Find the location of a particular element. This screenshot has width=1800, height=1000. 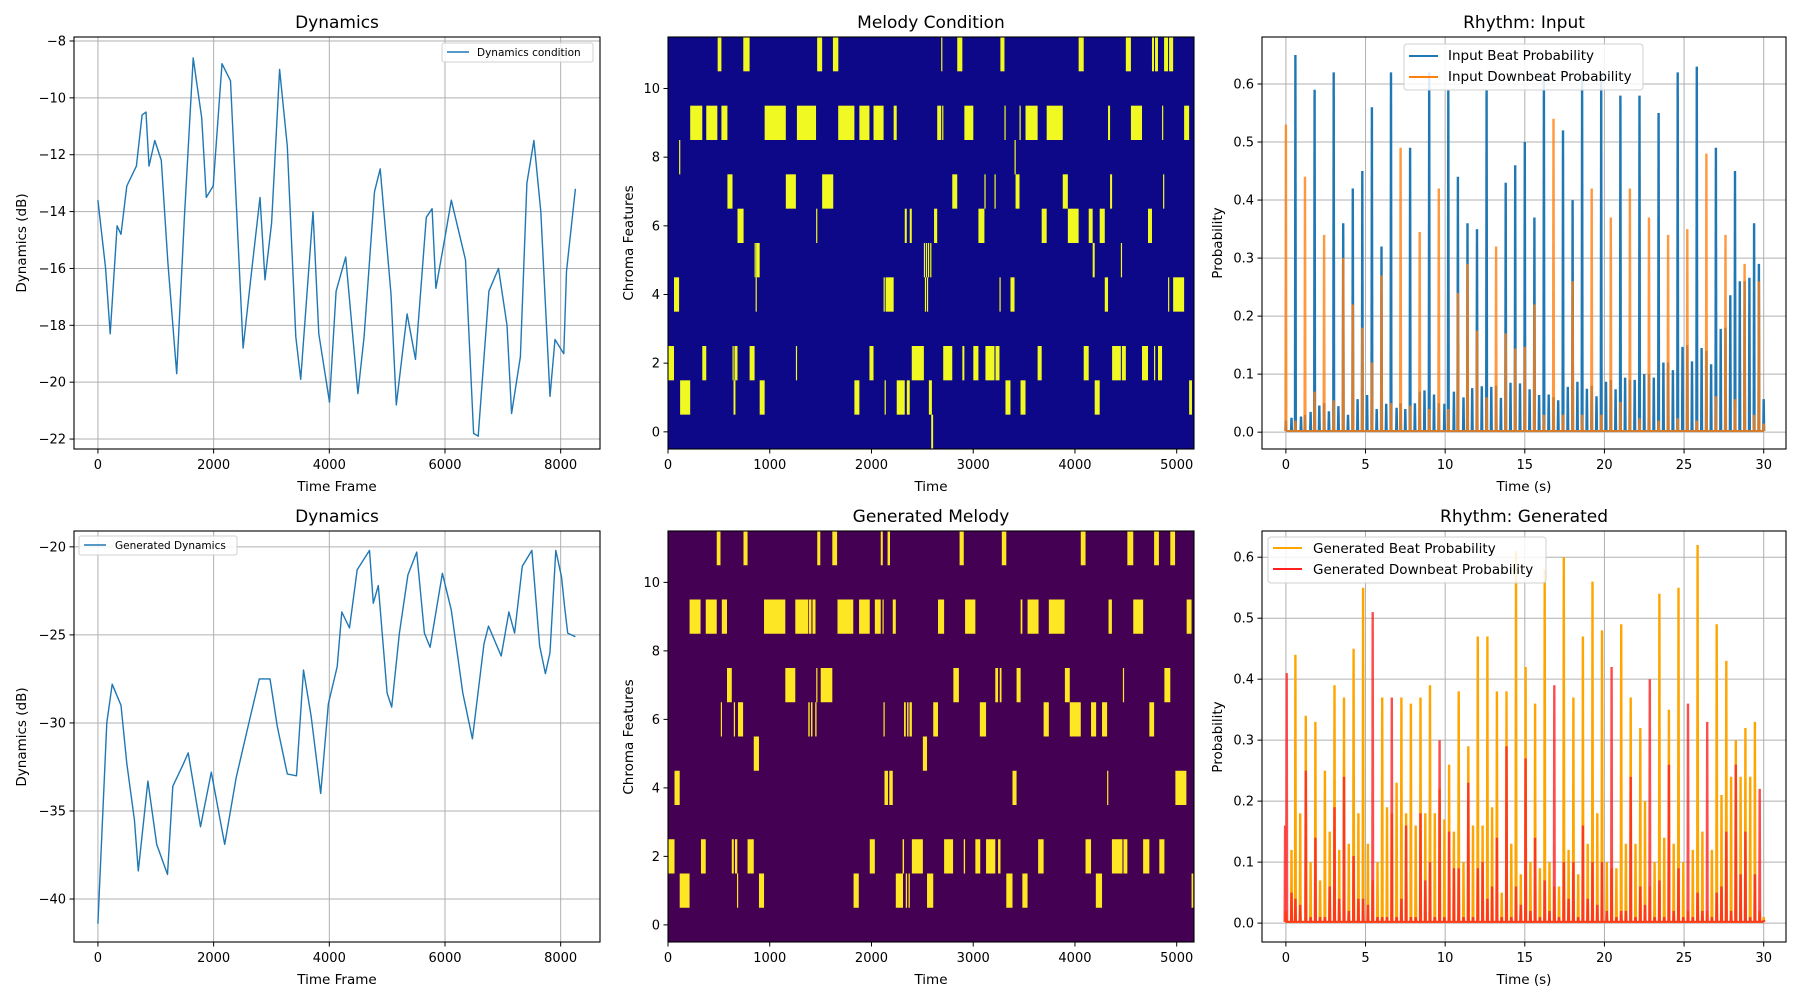

x-tick-label: 2000 is located at coordinates (871, 465).